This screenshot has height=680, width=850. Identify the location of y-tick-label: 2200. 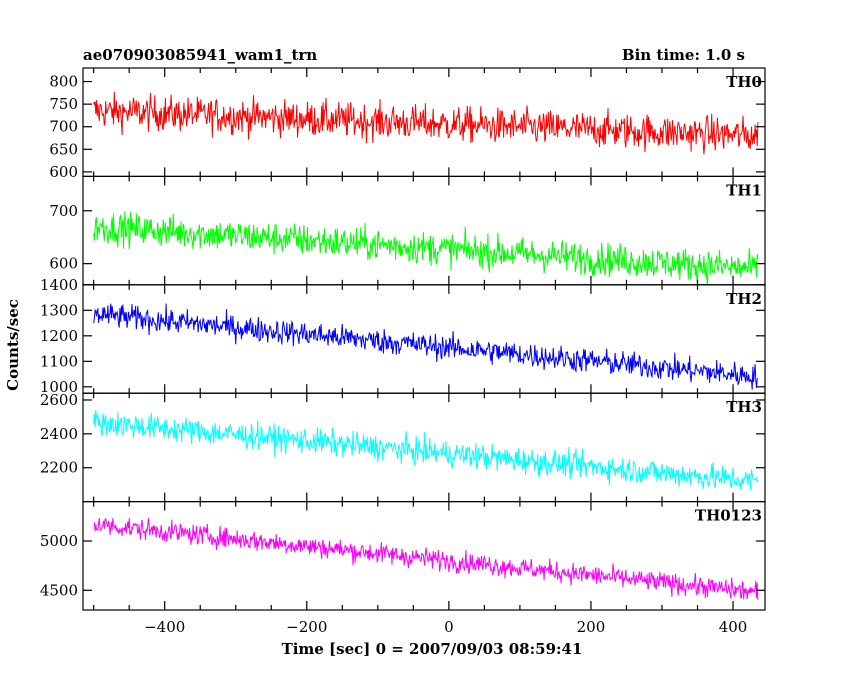
(59, 468).